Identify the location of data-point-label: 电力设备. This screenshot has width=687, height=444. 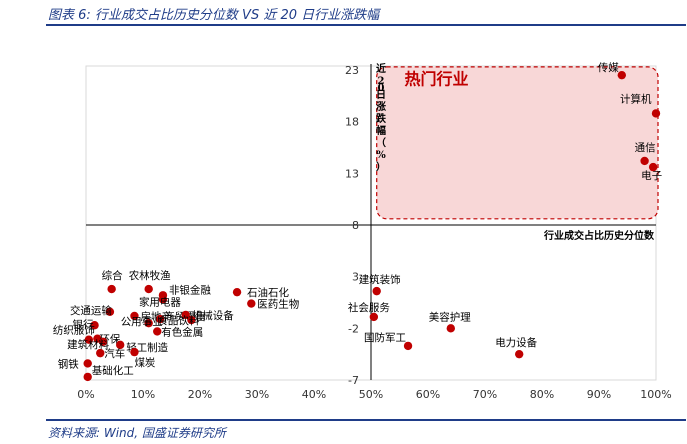
(516, 342).